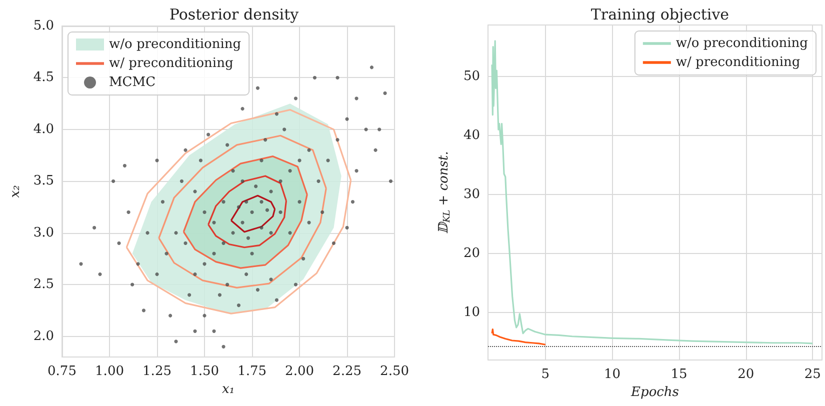  What do you see at coordinates (43, 78) in the screenshot?
I see `y-tick-label: 4.5` at bounding box center [43, 78].